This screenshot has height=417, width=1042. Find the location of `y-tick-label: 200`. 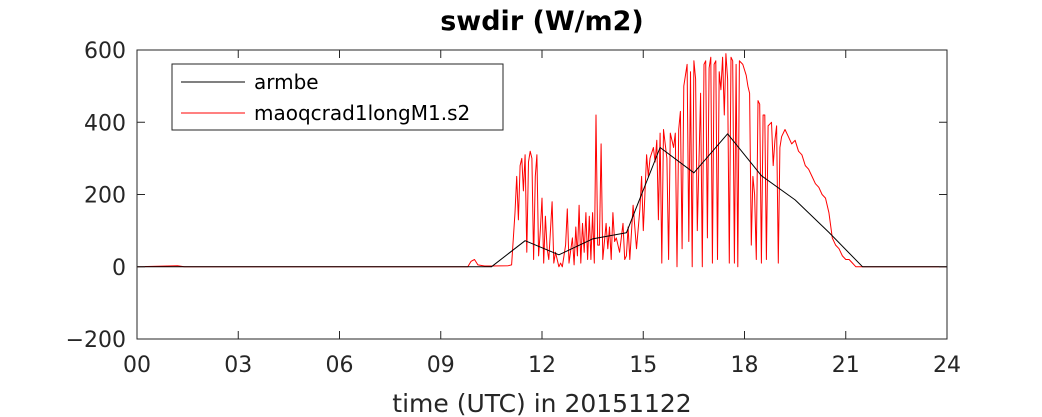

y-tick-label: 200 is located at coordinates (105, 196).